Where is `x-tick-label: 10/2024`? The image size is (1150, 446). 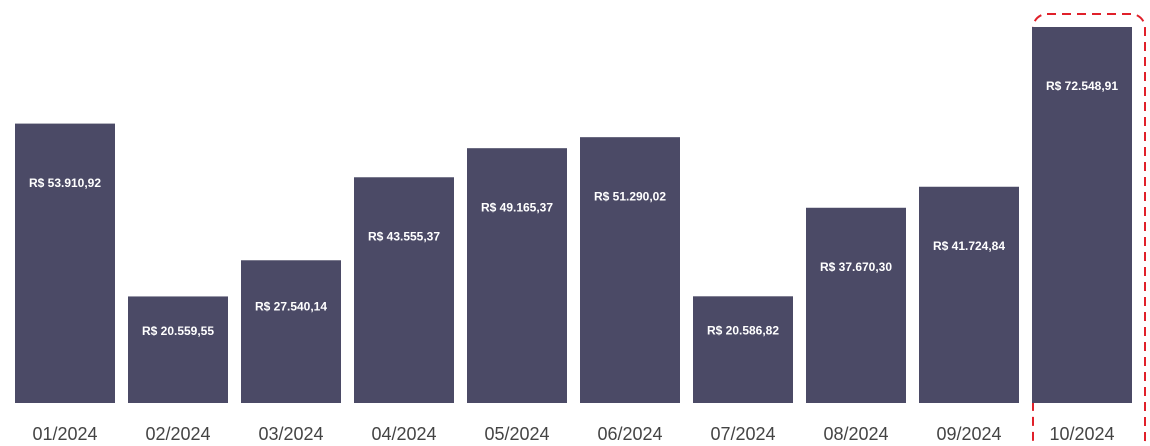 x-tick-label: 10/2024 is located at coordinates (1081, 434).